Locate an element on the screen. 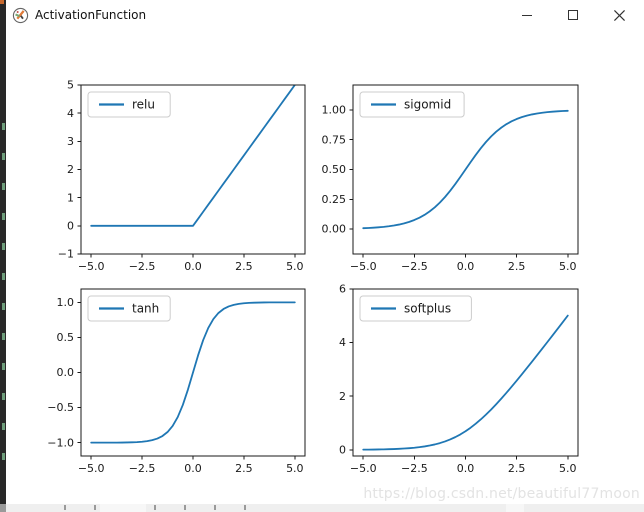  taskbar-edge-ticks is located at coordinates (151, 507).